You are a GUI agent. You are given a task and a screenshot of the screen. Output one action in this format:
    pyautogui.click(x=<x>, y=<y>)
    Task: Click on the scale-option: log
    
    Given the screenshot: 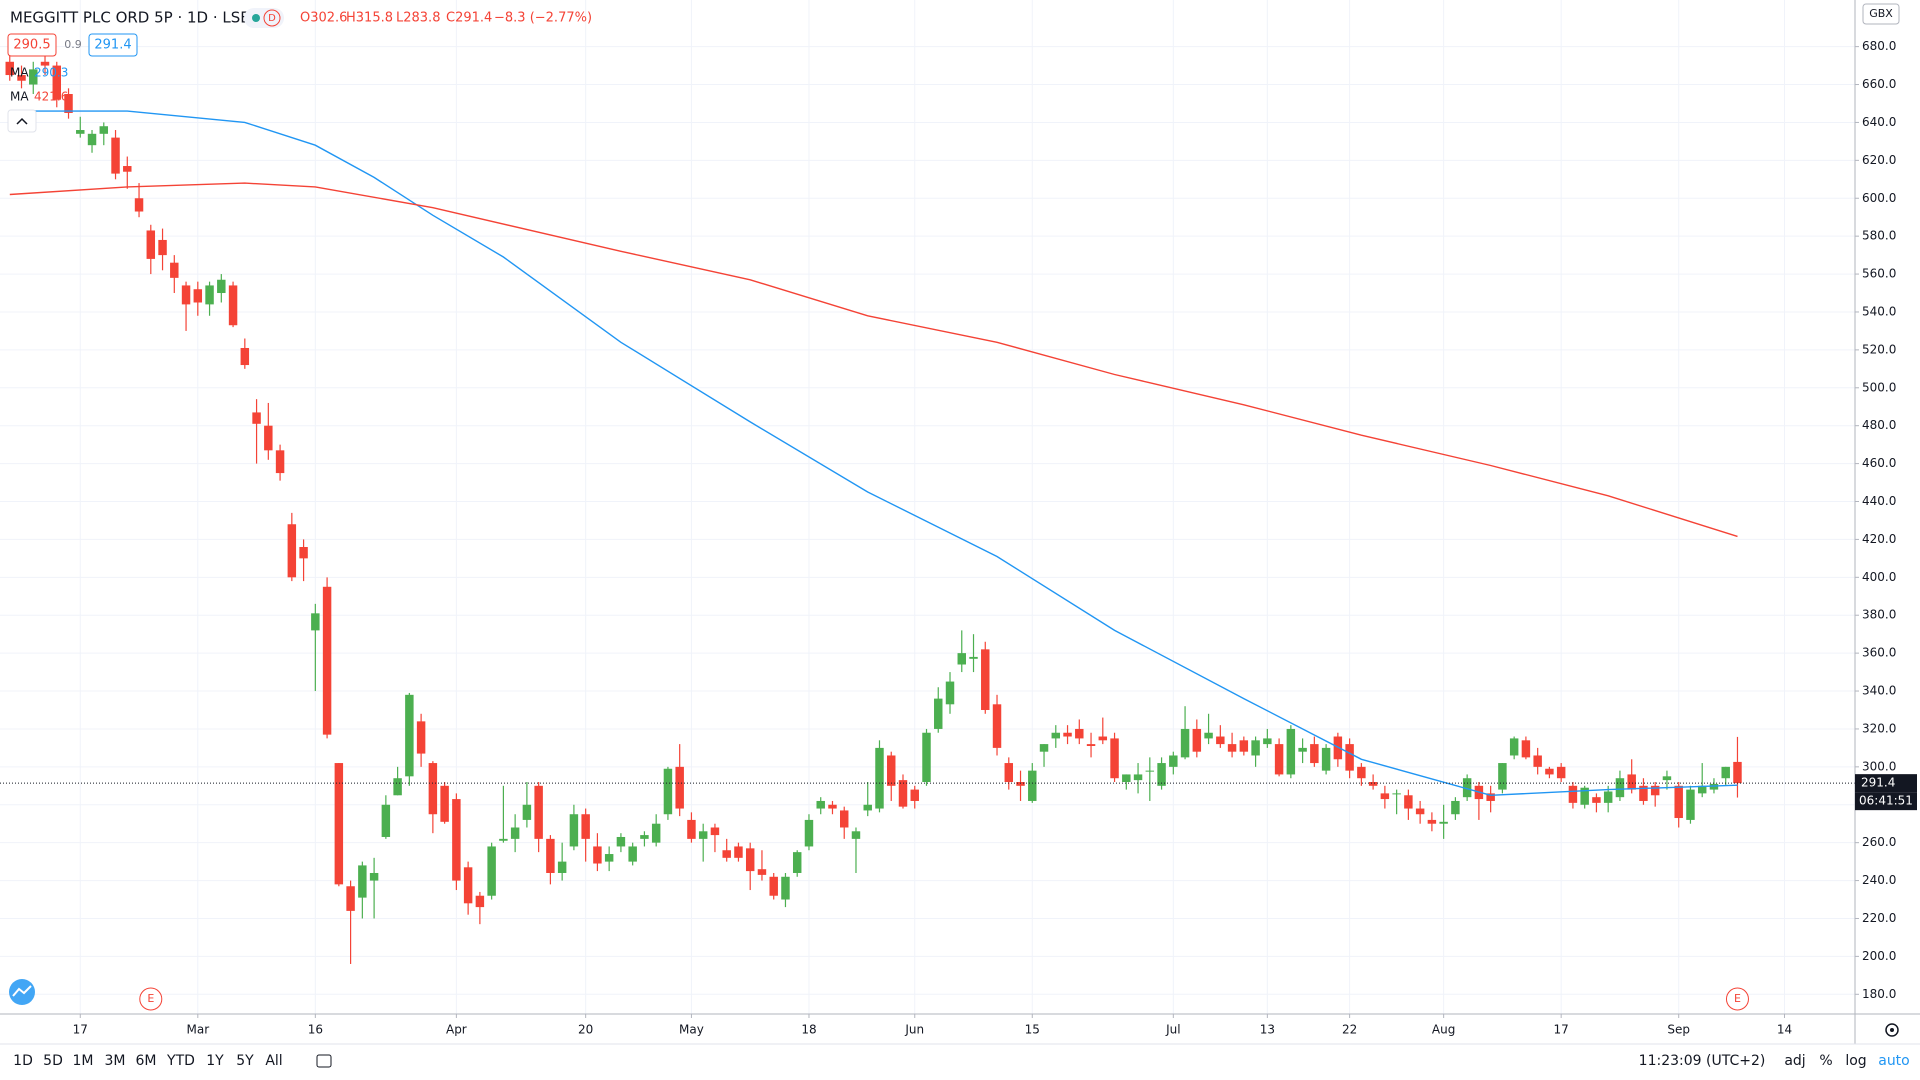 What is the action you would take?
    pyautogui.click(x=1855, y=1061)
    